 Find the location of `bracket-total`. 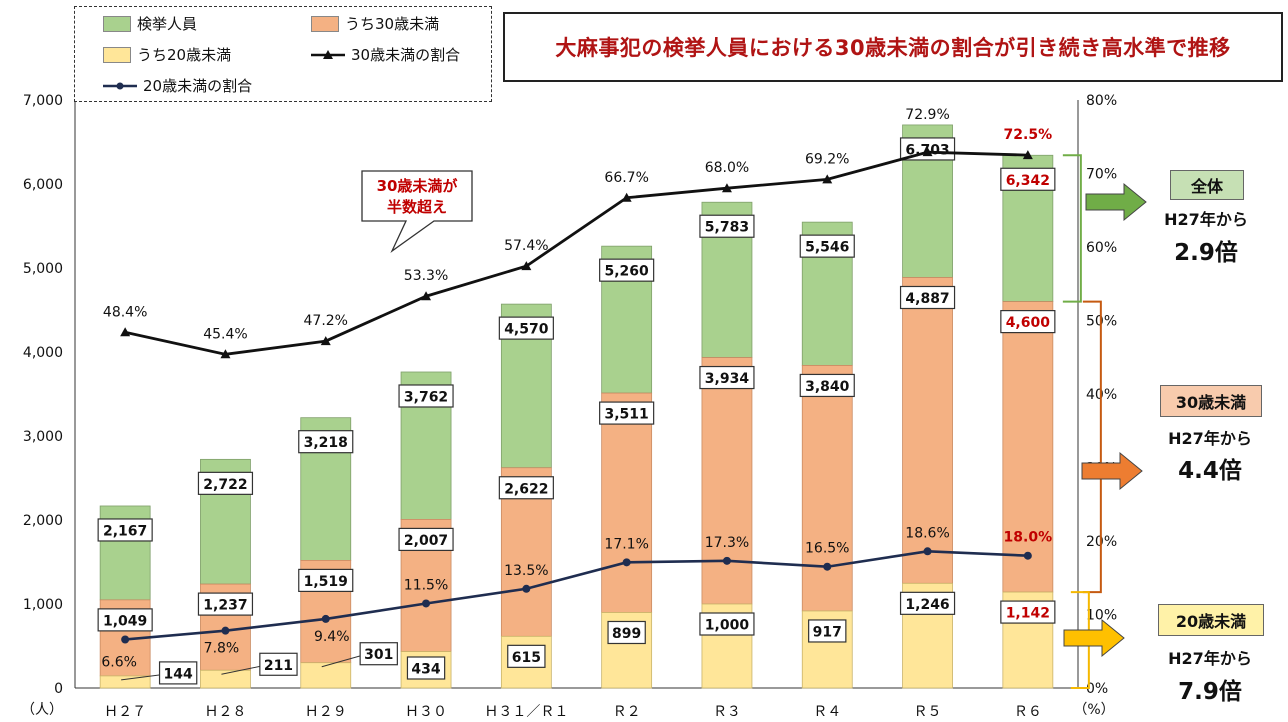

bracket-total is located at coordinates (1072, 228).